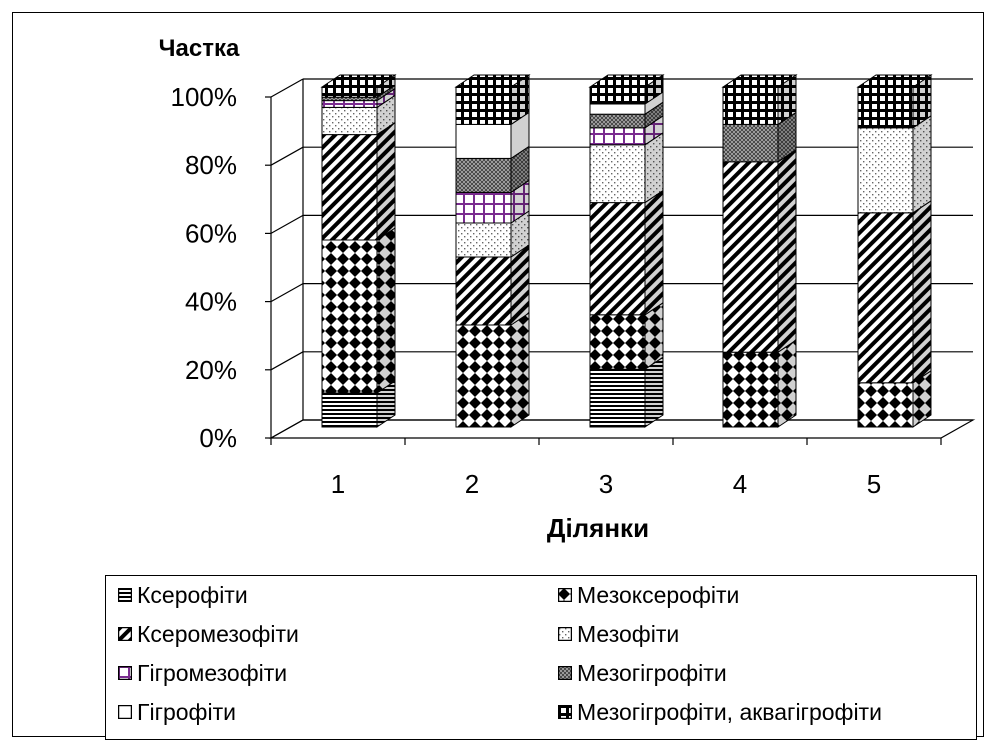 The height and width of the screenshot is (751, 997). I want to click on y-axis-title: Частка, so click(199, 48).